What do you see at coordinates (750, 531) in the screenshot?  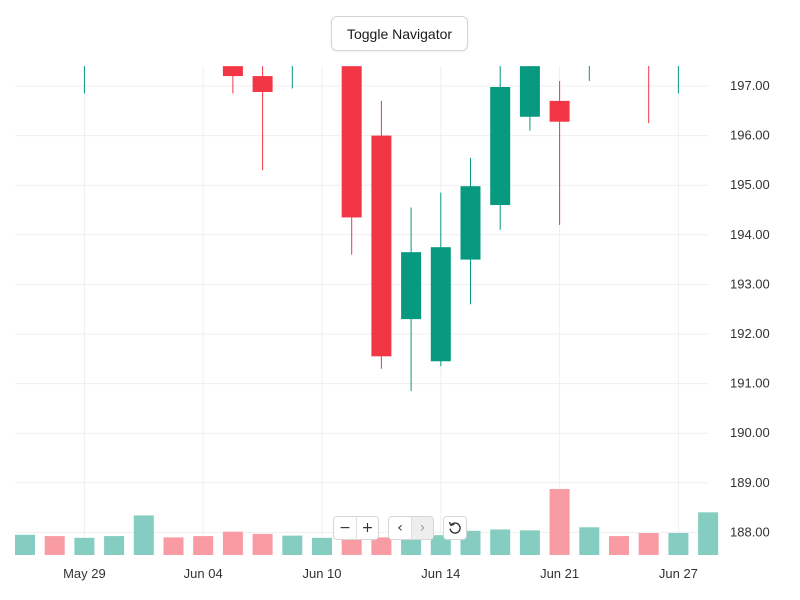 I see `price-tick-label: 188.00` at bounding box center [750, 531].